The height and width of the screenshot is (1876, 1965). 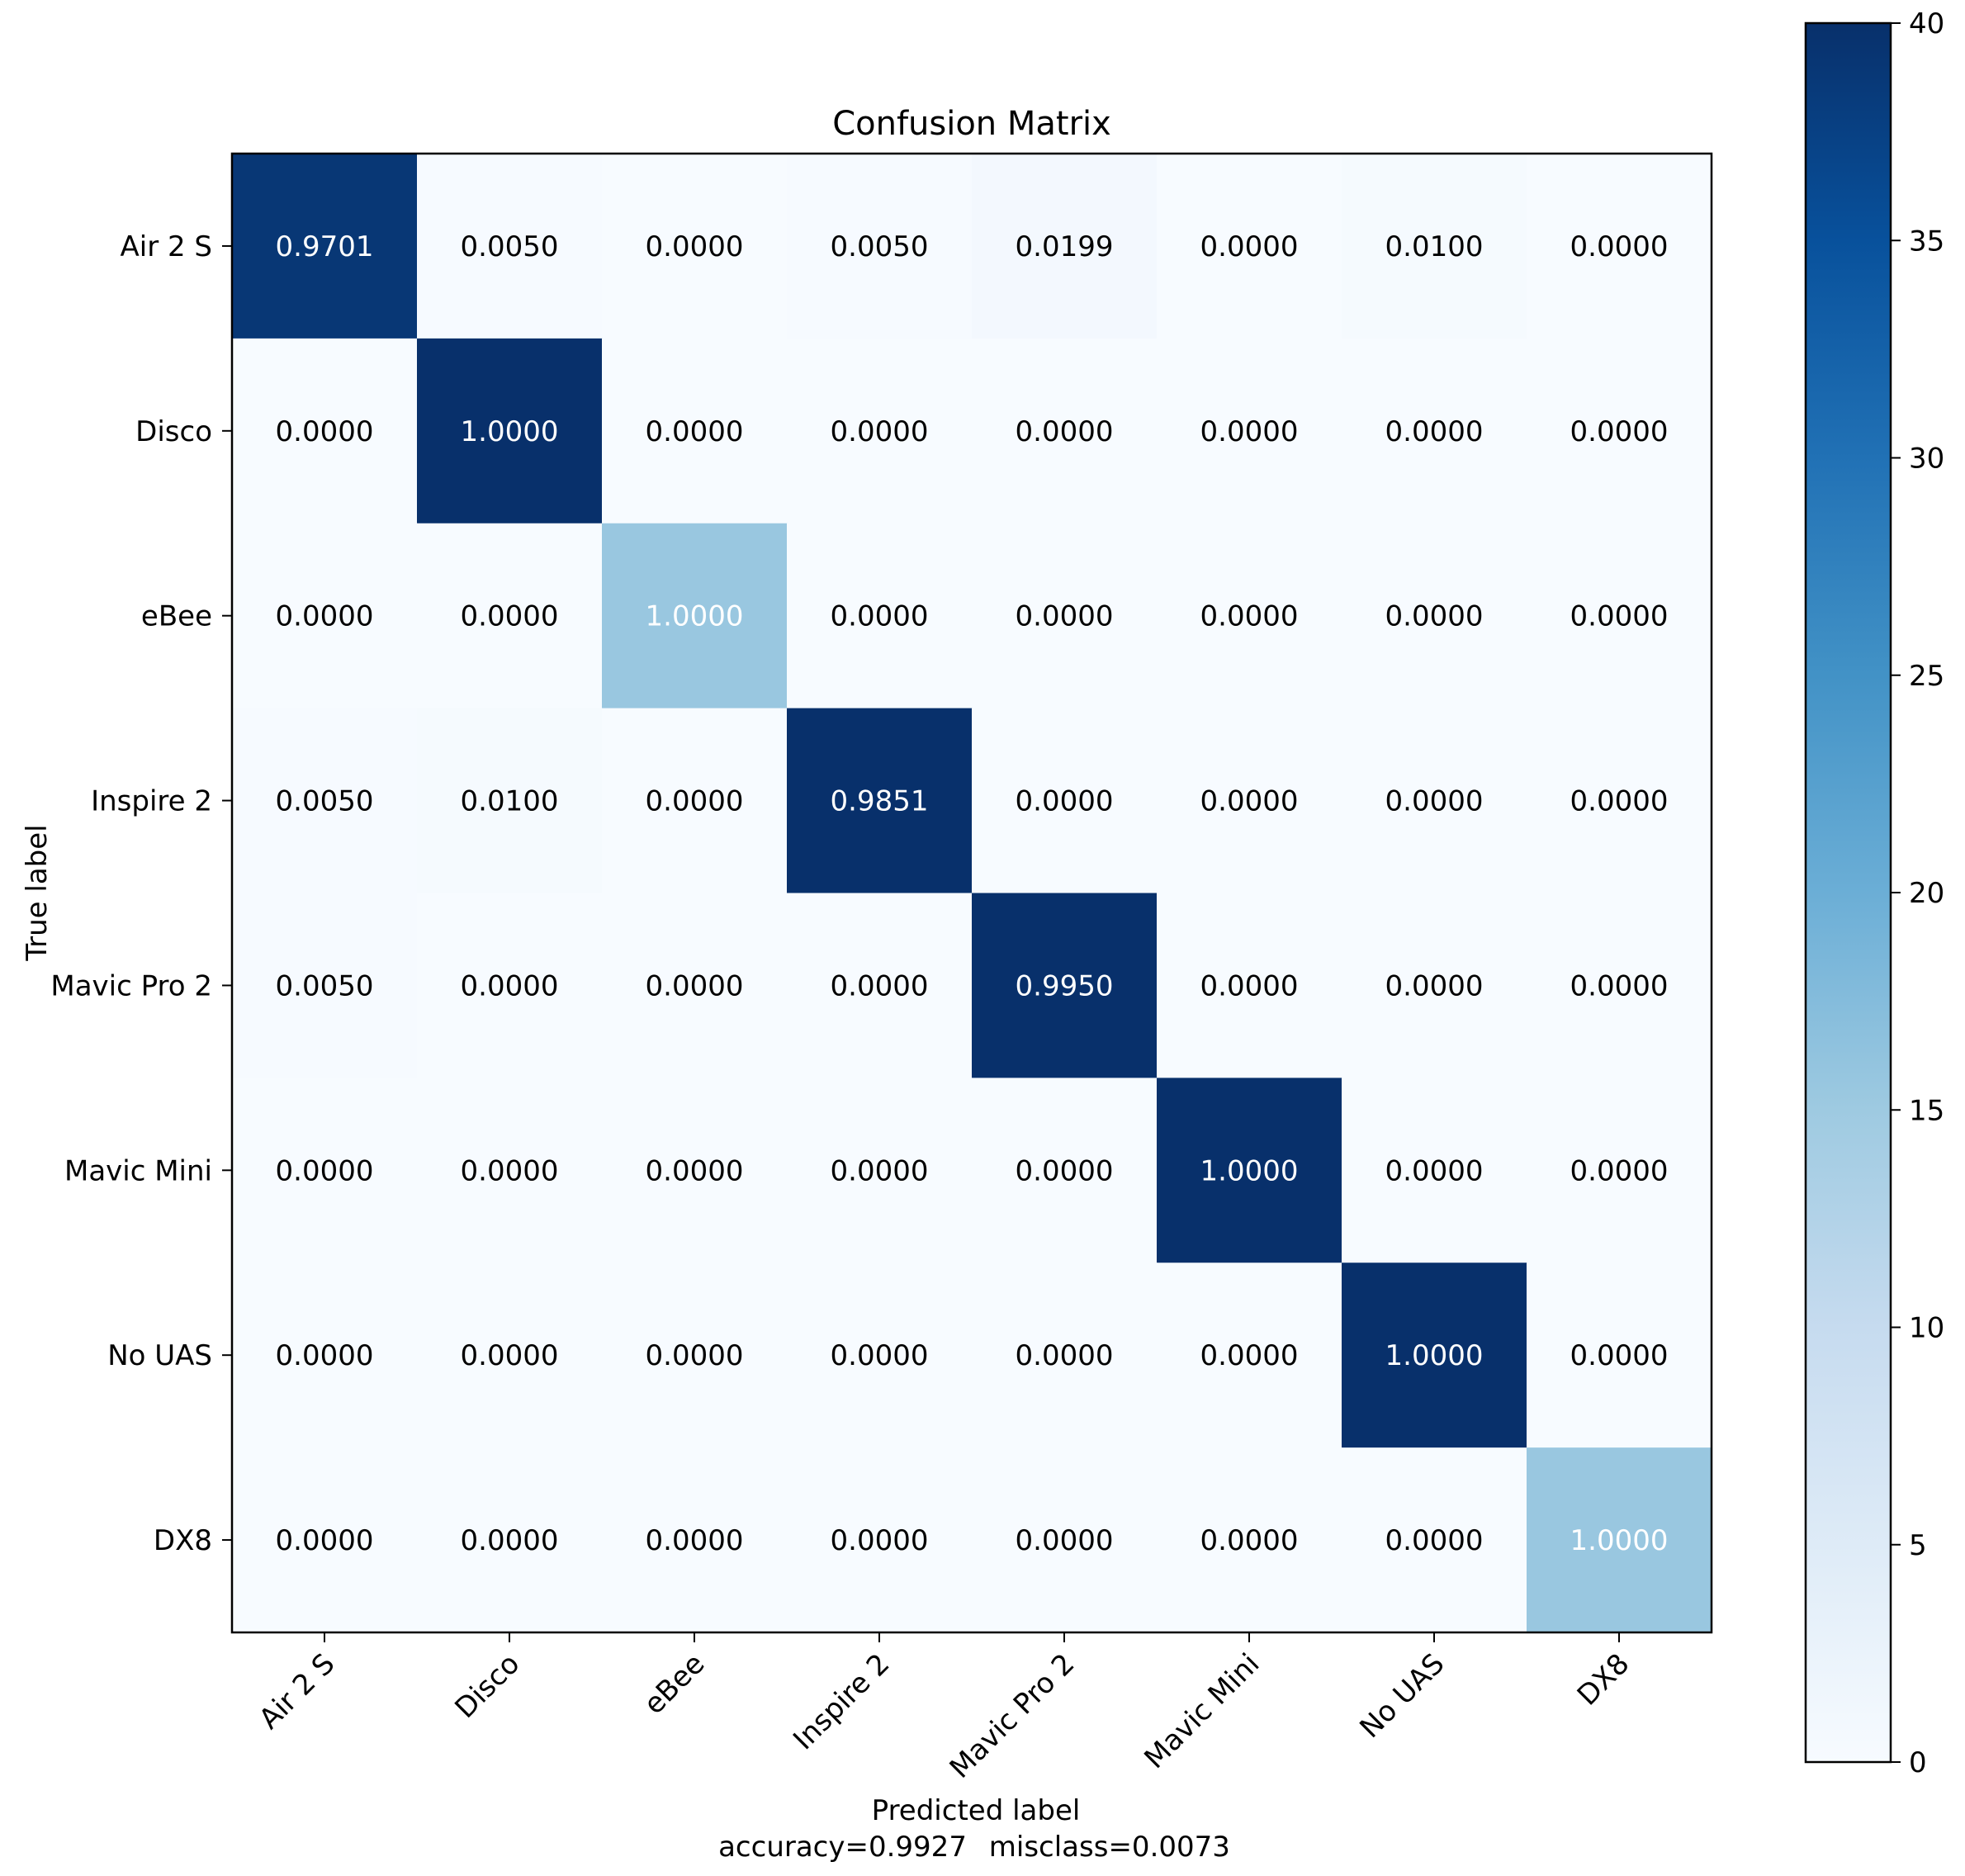 I want to click on colorbar-tick-label: 30, so click(x=1926, y=459).